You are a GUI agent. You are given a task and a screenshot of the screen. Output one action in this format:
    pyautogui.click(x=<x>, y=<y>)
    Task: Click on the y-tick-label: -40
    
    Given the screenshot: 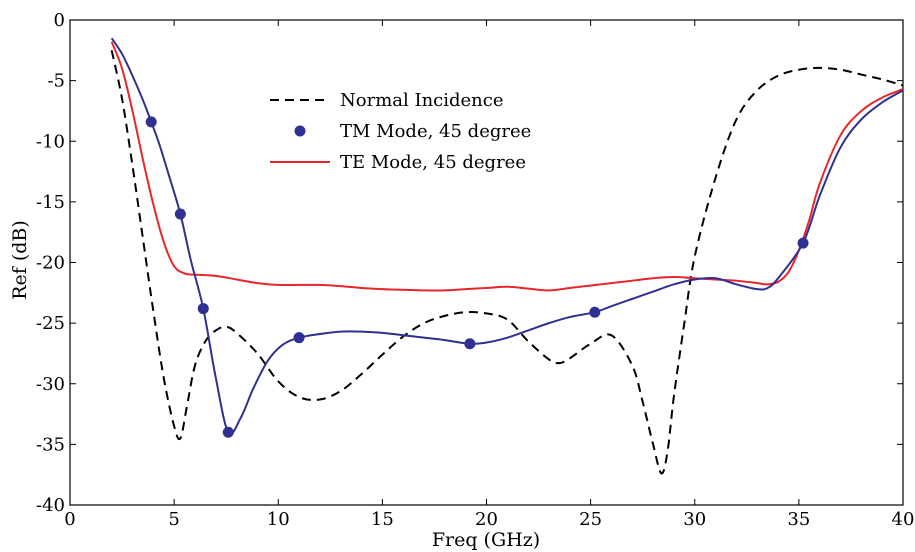 What is the action you would take?
    pyautogui.click(x=50, y=505)
    